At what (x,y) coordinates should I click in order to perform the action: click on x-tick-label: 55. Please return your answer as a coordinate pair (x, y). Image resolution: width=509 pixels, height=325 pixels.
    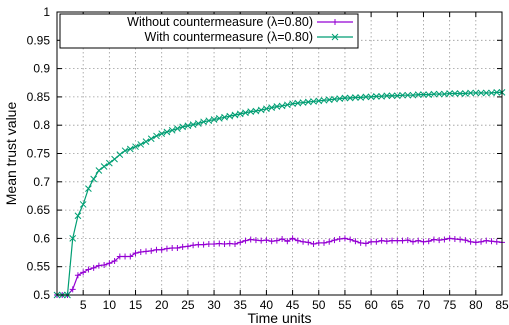
    Looking at the image, I should click on (345, 305).